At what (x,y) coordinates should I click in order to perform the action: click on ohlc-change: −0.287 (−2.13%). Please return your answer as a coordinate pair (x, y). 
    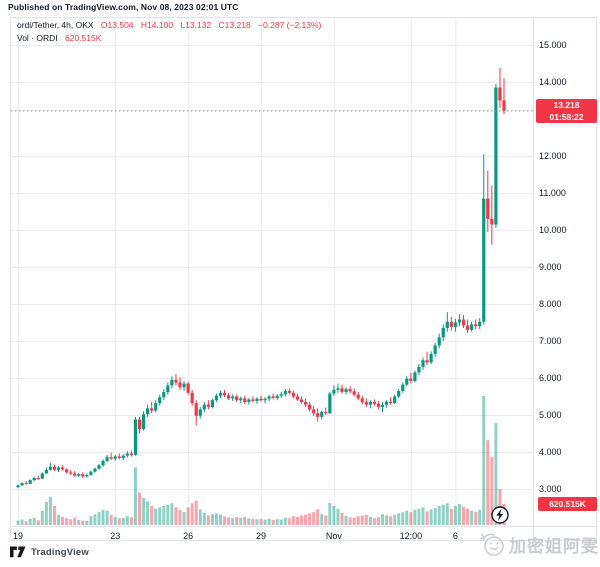
    Looking at the image, I should click on (290, 25).